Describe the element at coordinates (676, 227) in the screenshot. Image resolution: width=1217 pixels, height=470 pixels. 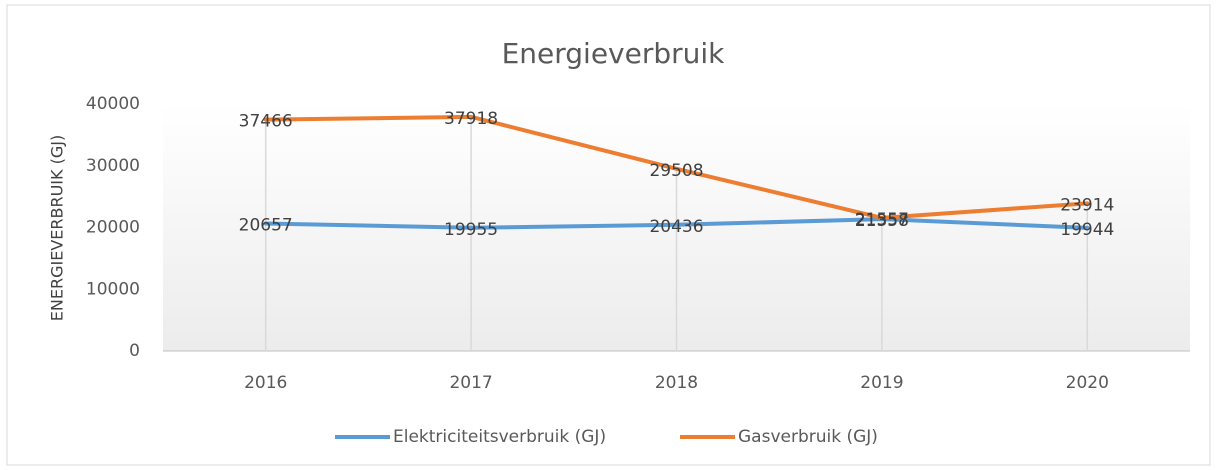
I see `data-label: 20436` at that location.